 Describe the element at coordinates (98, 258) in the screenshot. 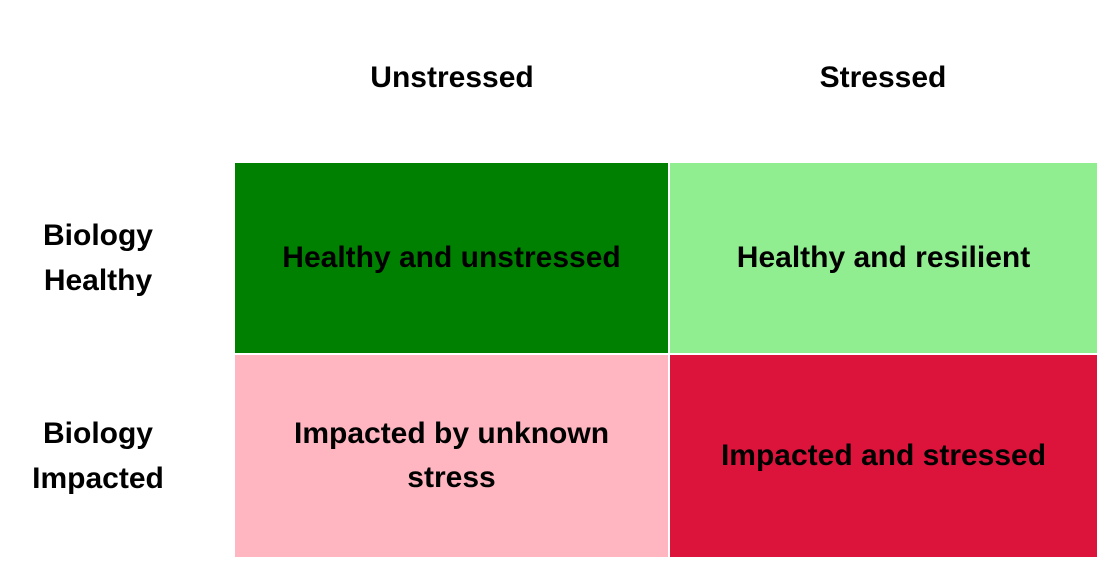

I see `row-header-biology-healthy: Biology Healthy` at that location.